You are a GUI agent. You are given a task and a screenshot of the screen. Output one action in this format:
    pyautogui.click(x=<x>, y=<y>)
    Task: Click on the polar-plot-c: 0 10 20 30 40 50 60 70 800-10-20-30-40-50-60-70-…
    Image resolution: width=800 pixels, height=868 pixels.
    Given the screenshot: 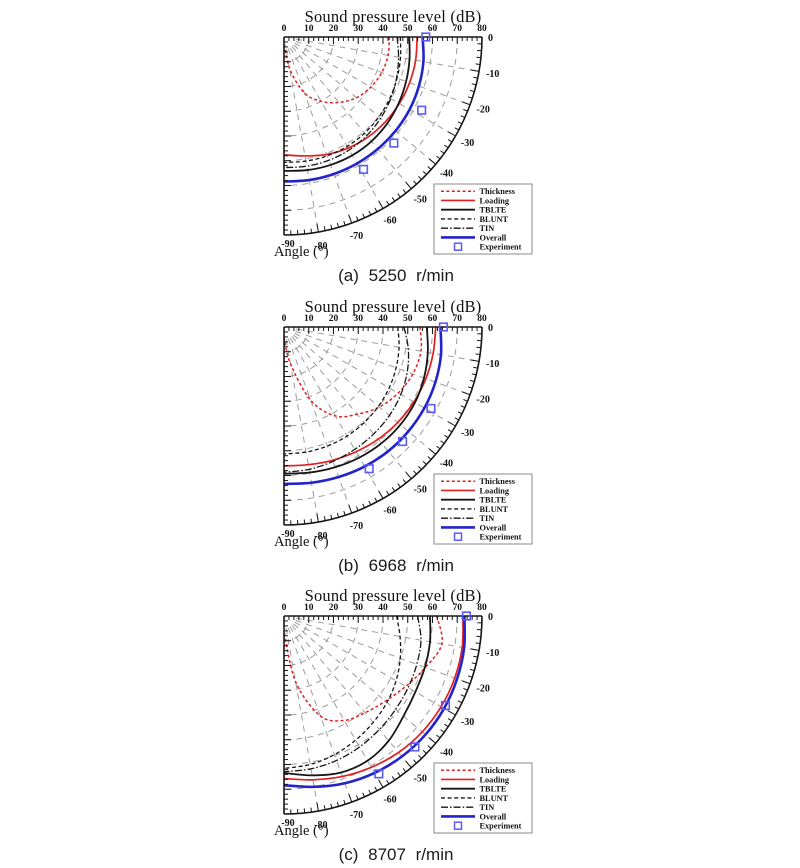 What is the action you would take?
    pyautogui.click(x=407, y=718)
    